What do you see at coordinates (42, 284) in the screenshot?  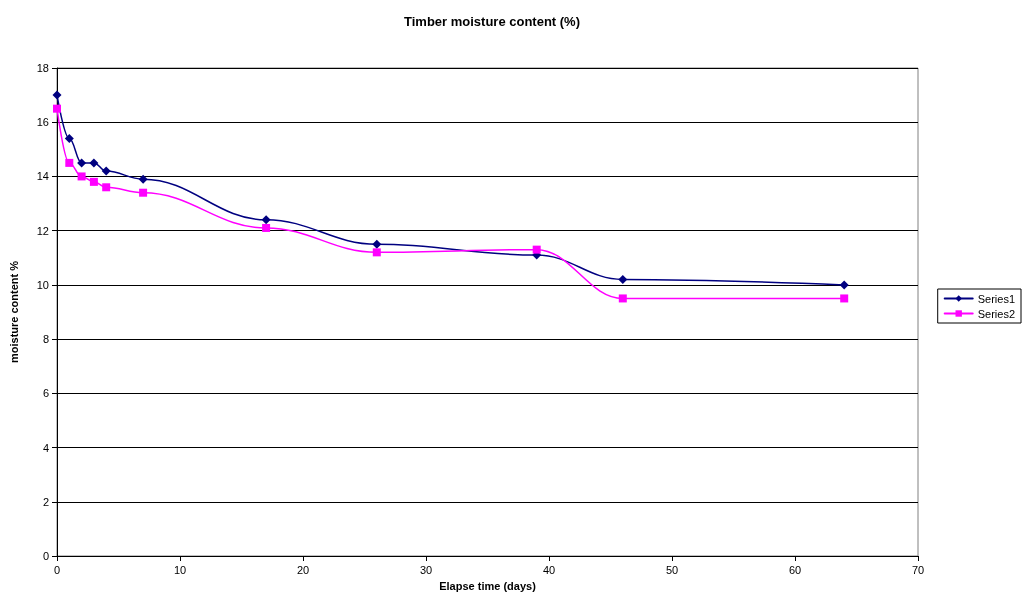 I see `y-tick-label: 10` at bounding box center [42, 284].